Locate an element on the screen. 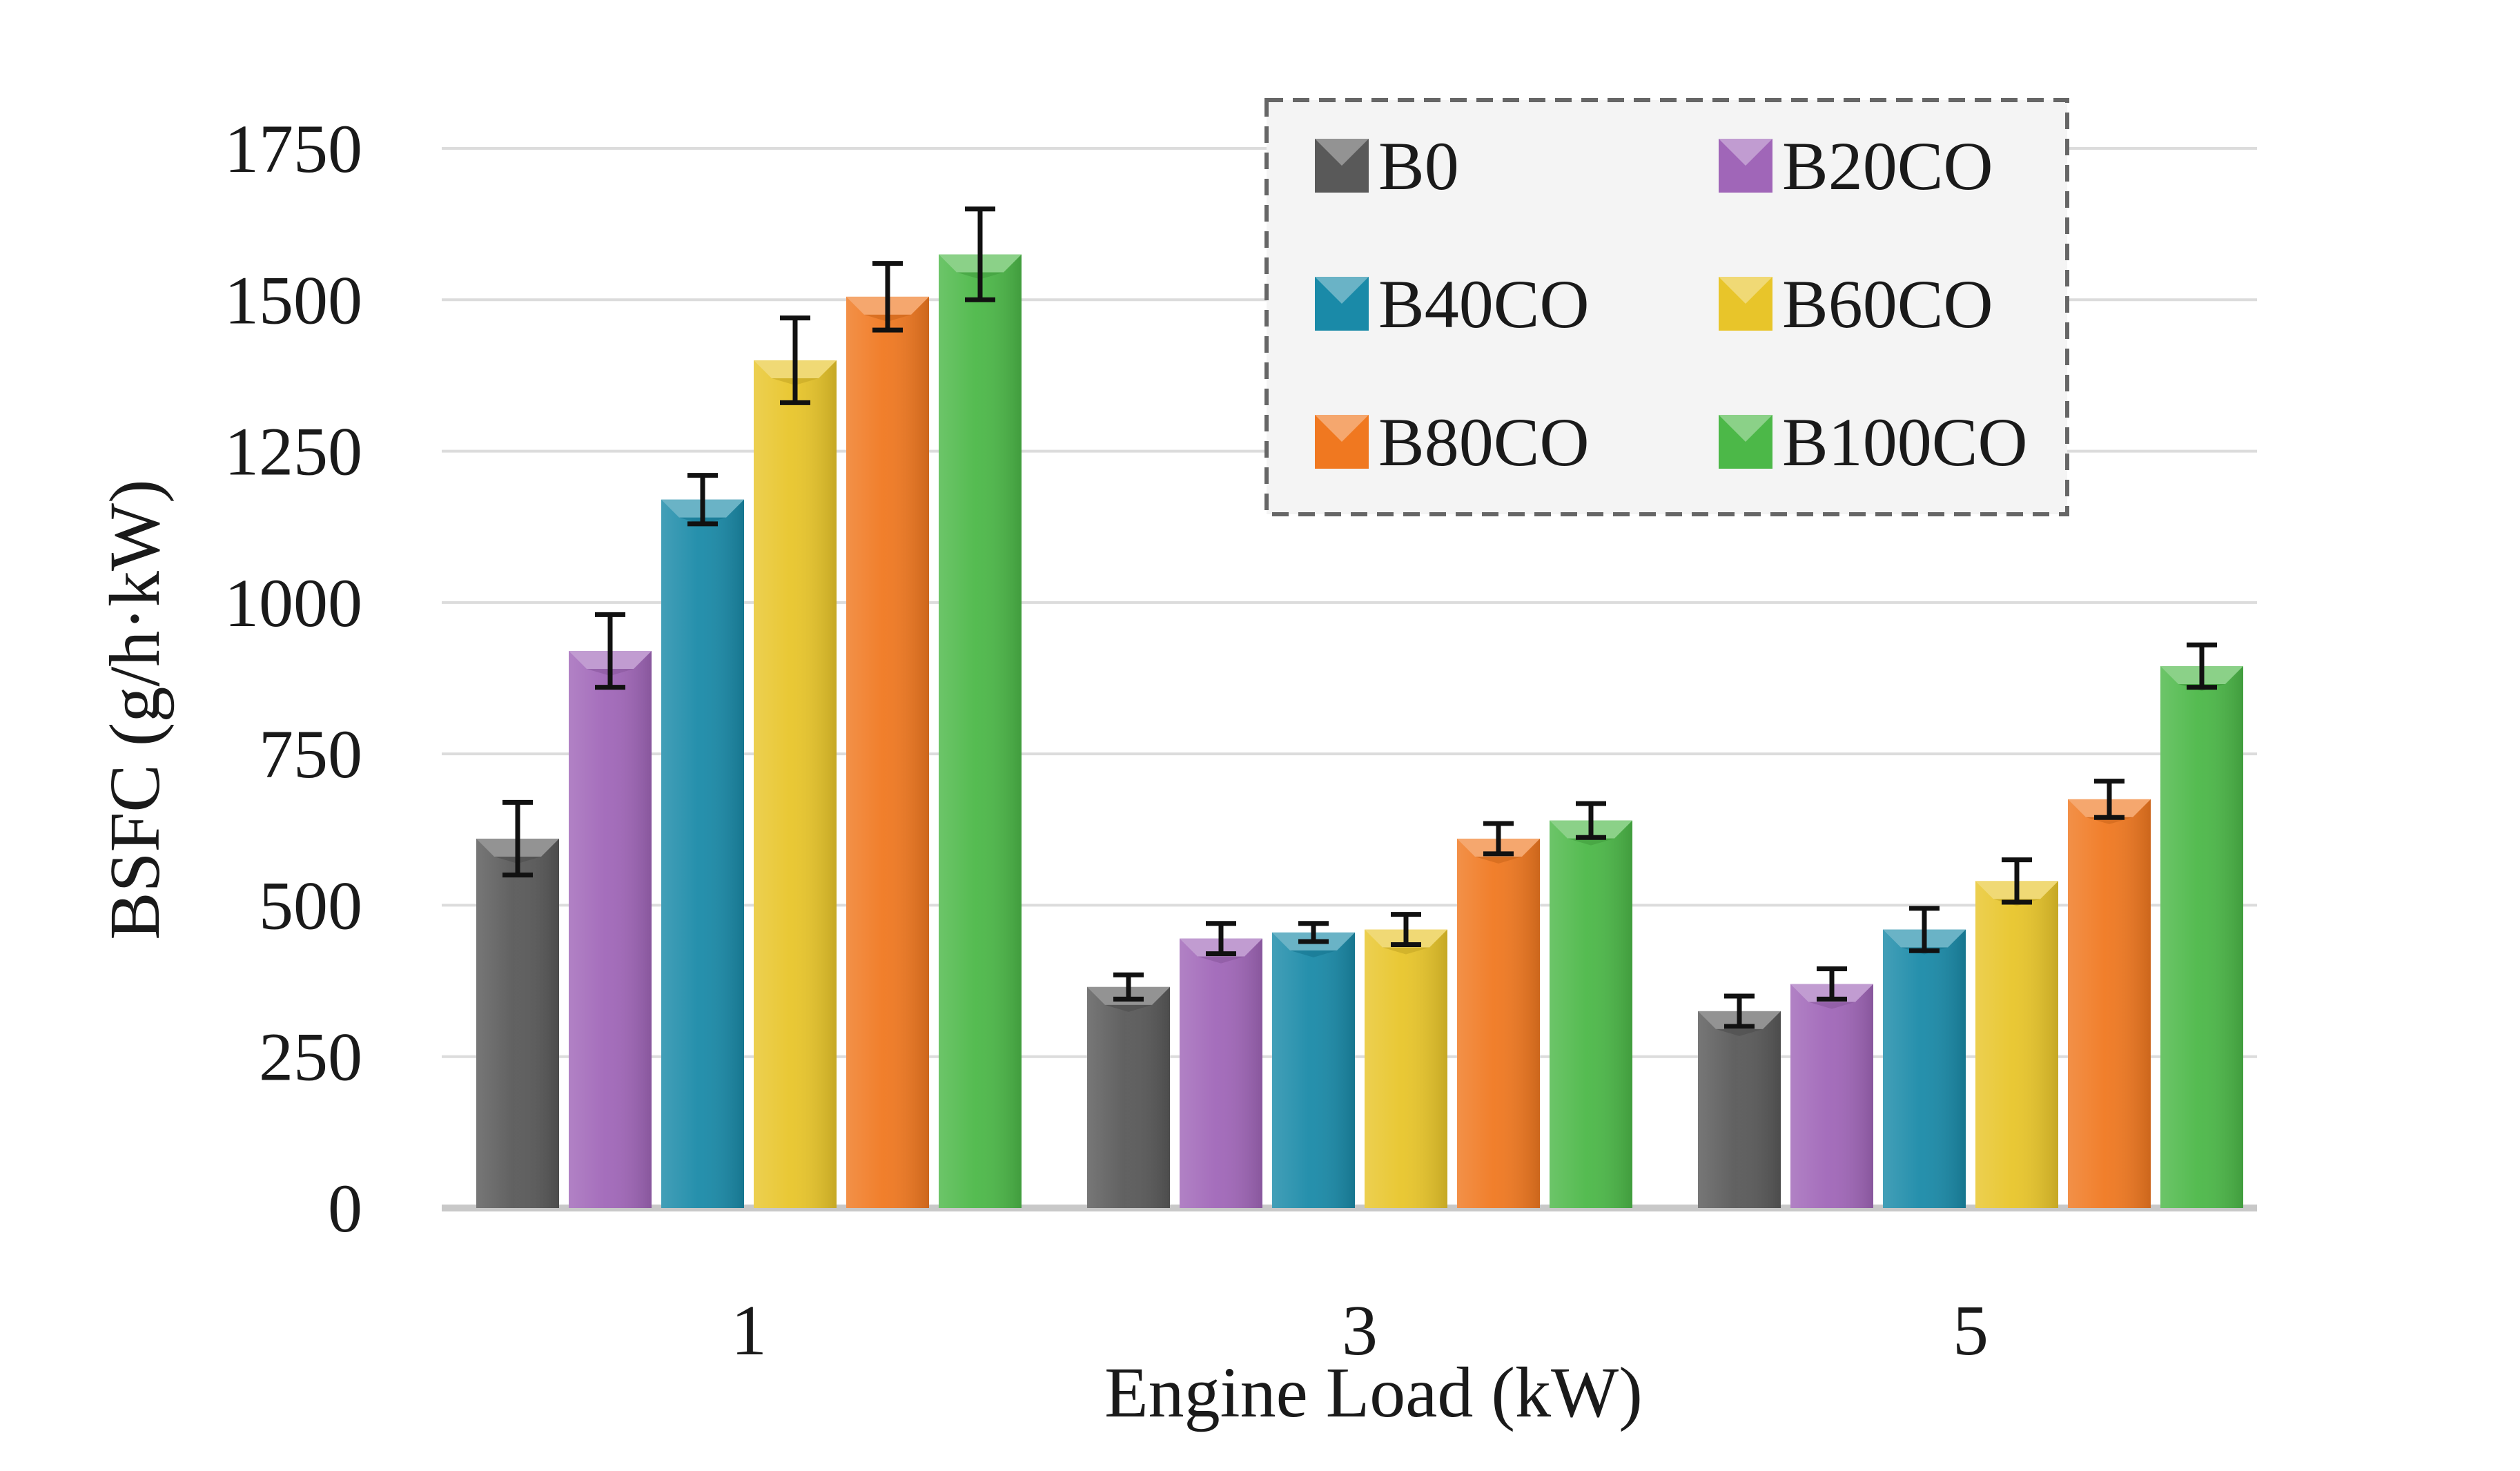 The height and width of the screenshot is (1471, 2520). x-tick-label-3: 3 is located at coordinates (1360, 1330).